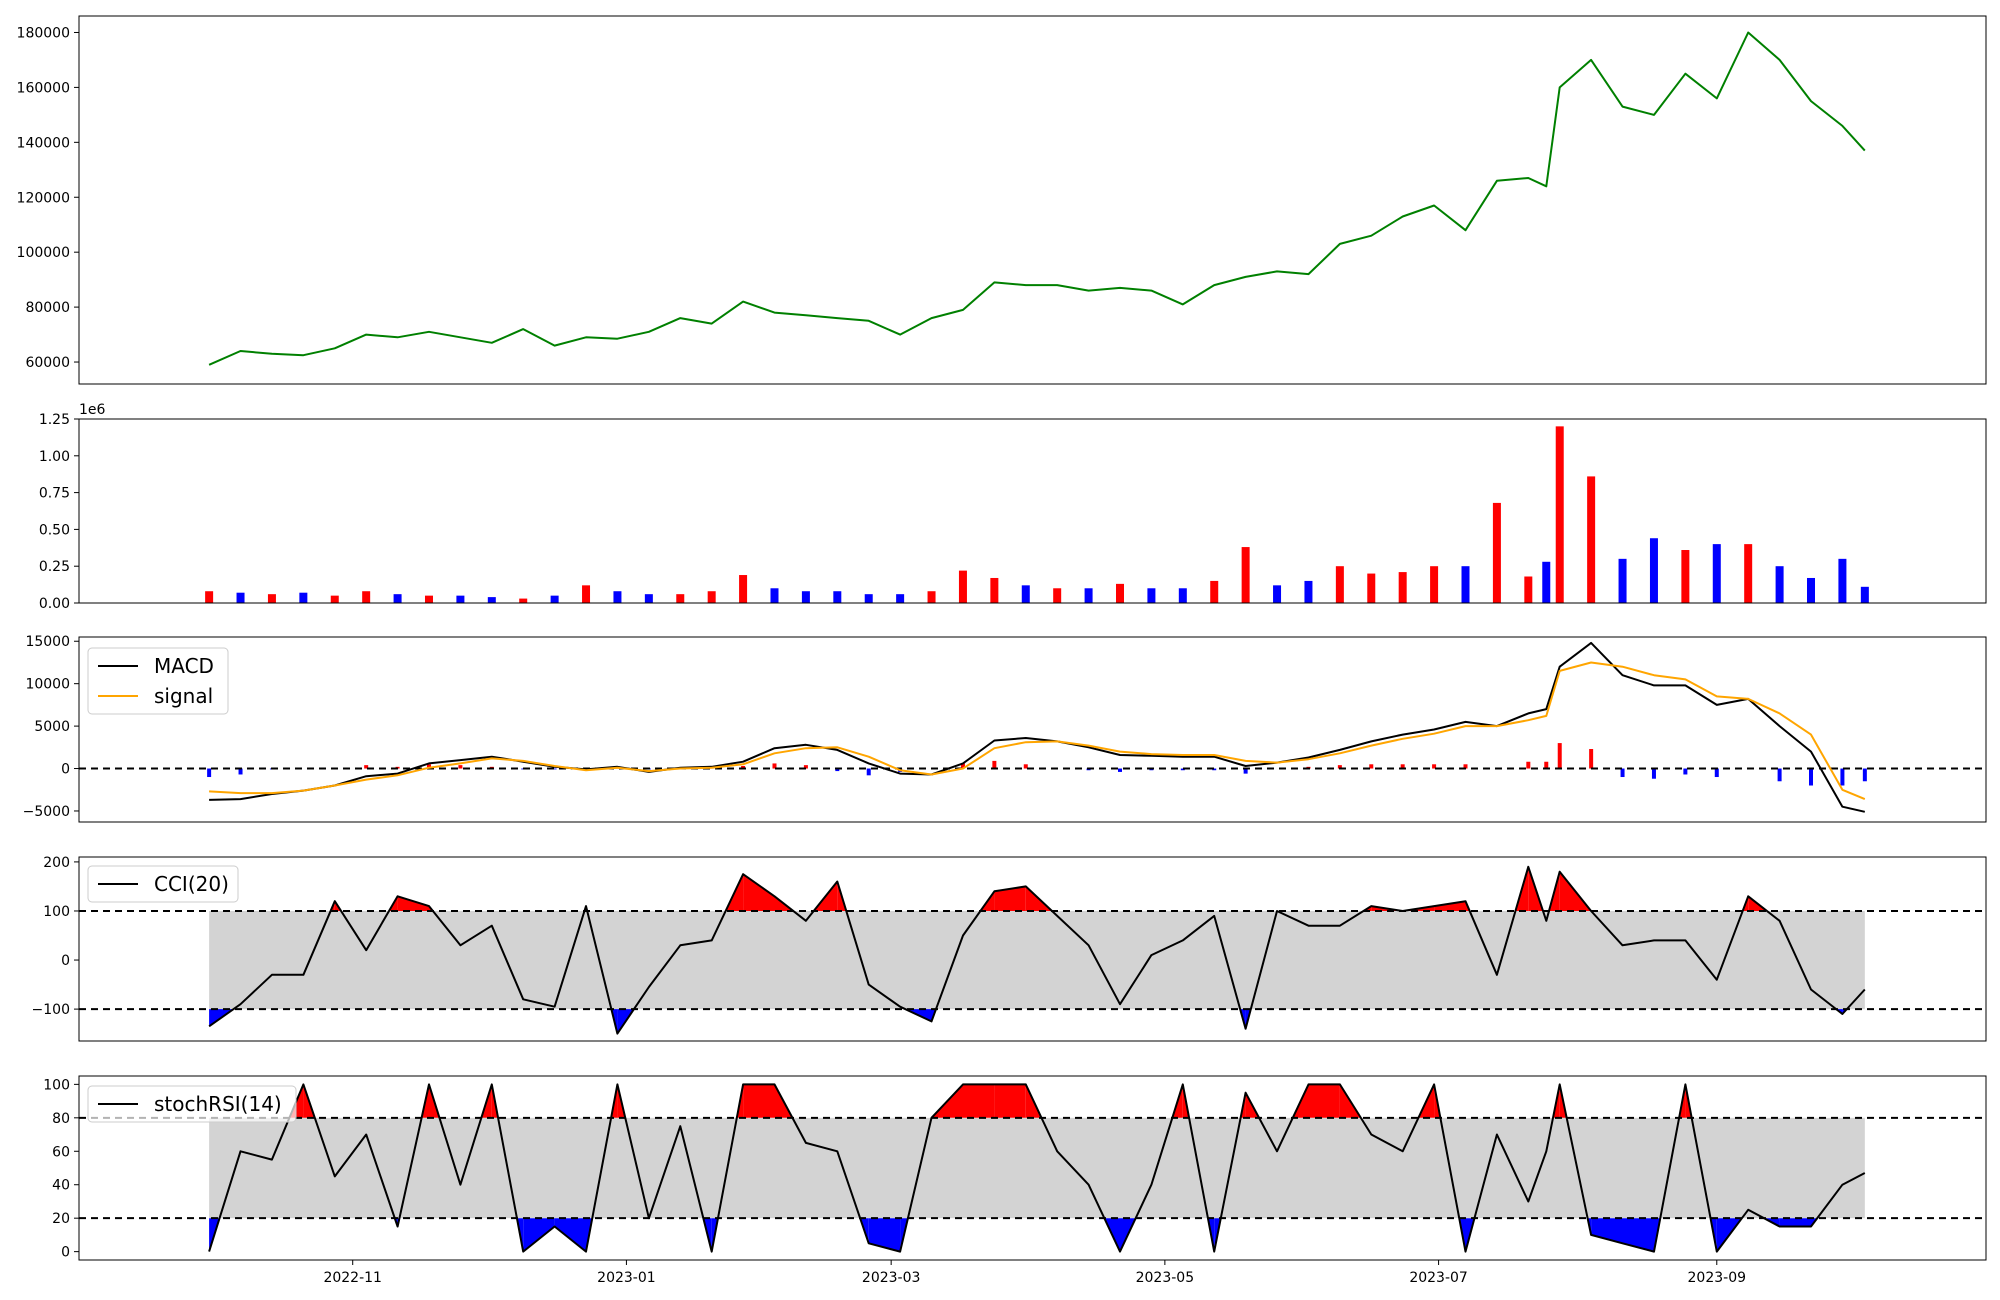 The height and width of the screenshot is (1300, 2000). What do you see at coordinates (47, 642) in the screenshot?
I see `macd-ytick-label: 15000` at bounding box center [47, 642].